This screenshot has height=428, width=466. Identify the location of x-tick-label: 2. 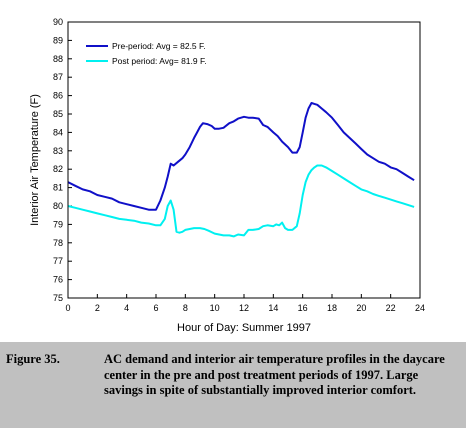
(97, 308).